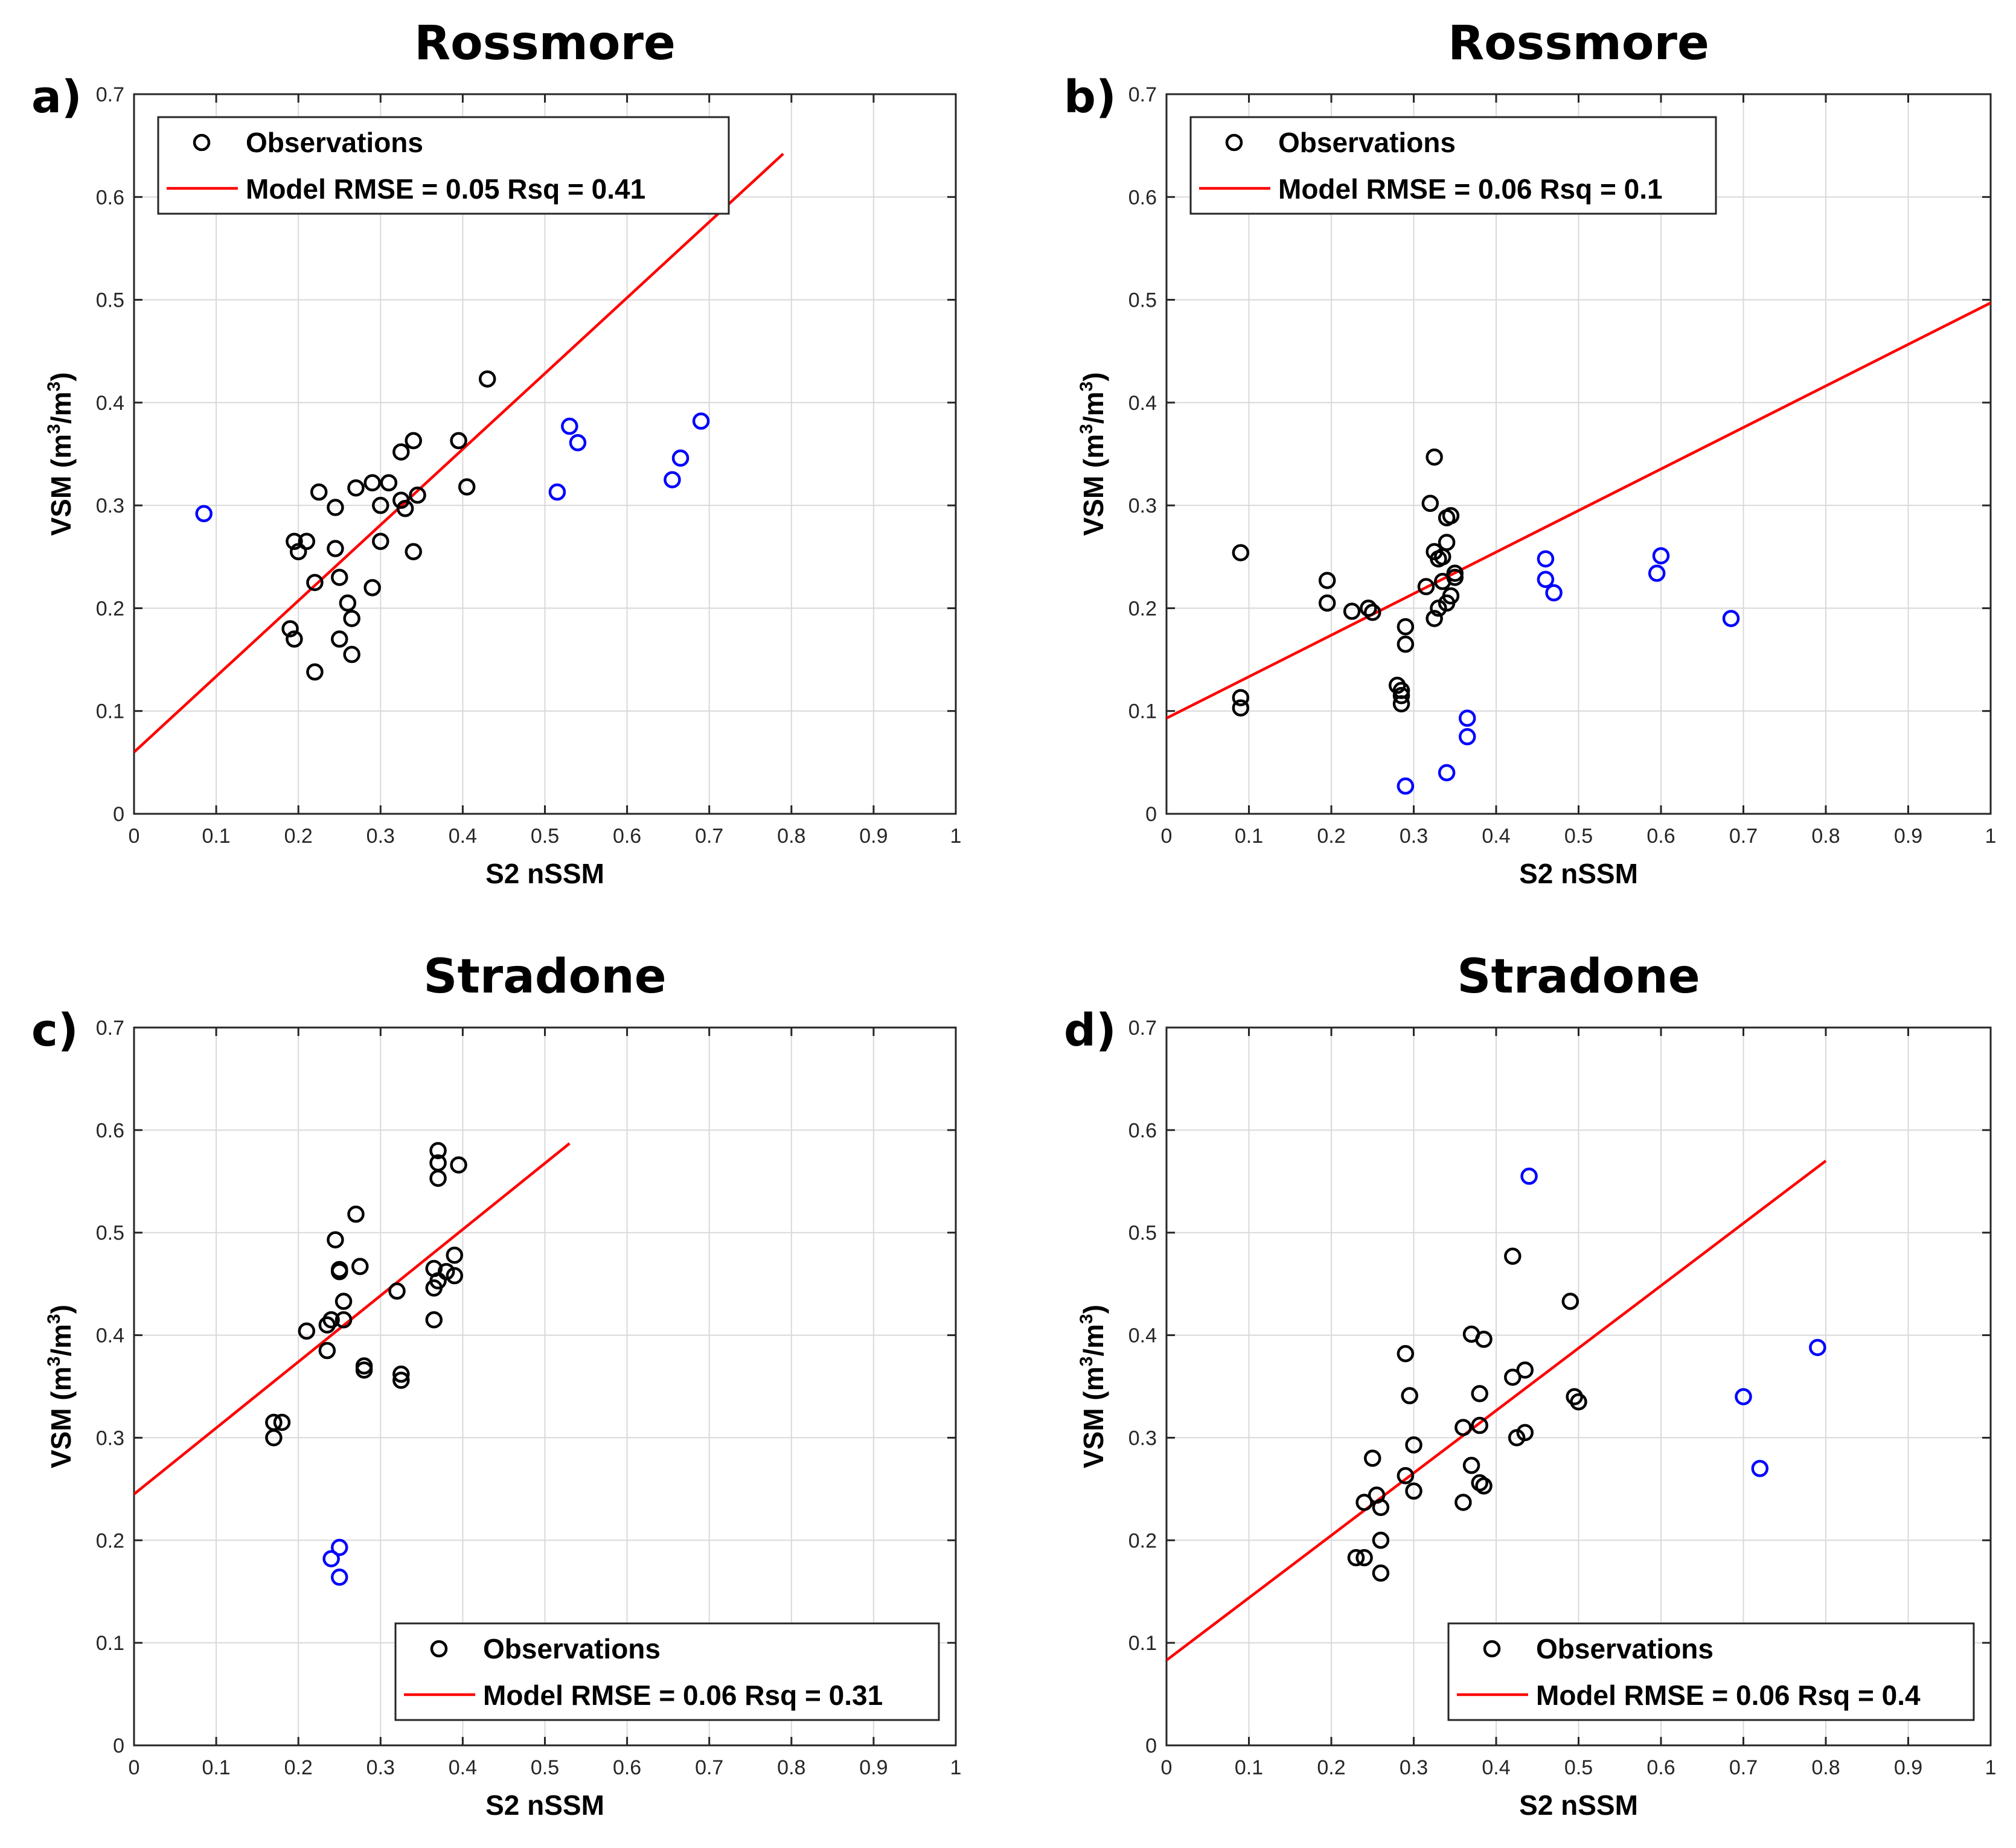 Image resolution: width=2016 pixels, height=1848 pixels. Describe the element at coordinates (1142, 1233) in the screenshot. I see `y-tick-label: 0.5` at that location.